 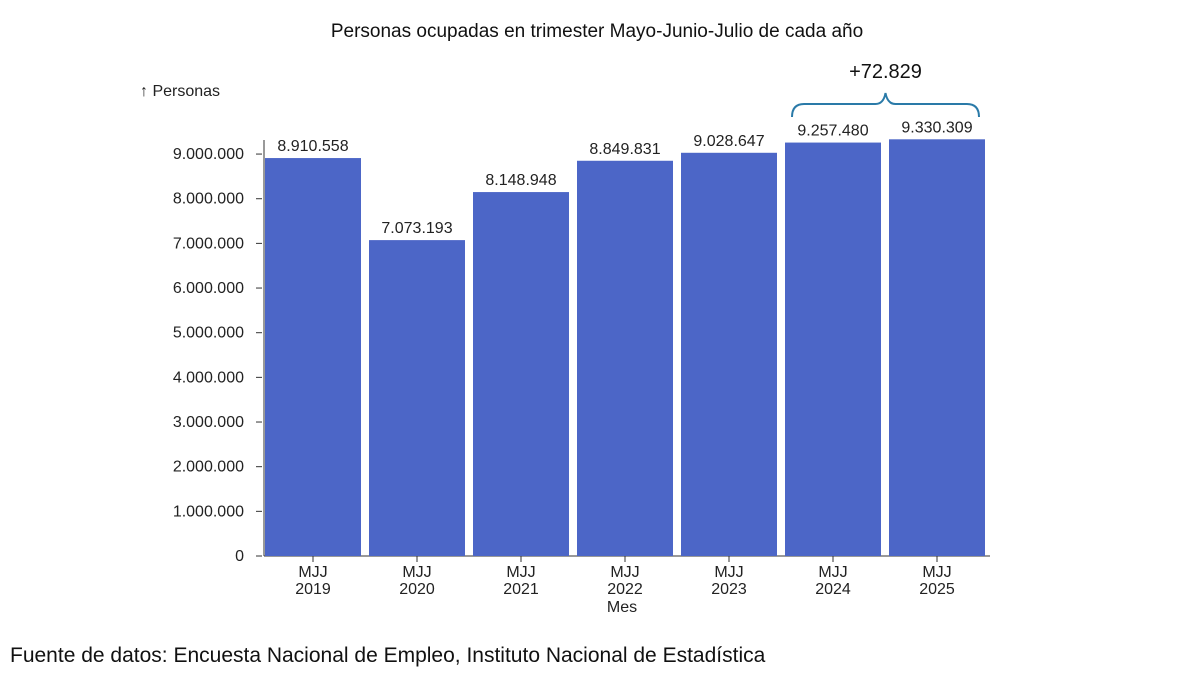 What do you see at coordinates (885, 72) in the screenshot?
I see `annotation-label: +72.829` at bounding box center [885, 72].